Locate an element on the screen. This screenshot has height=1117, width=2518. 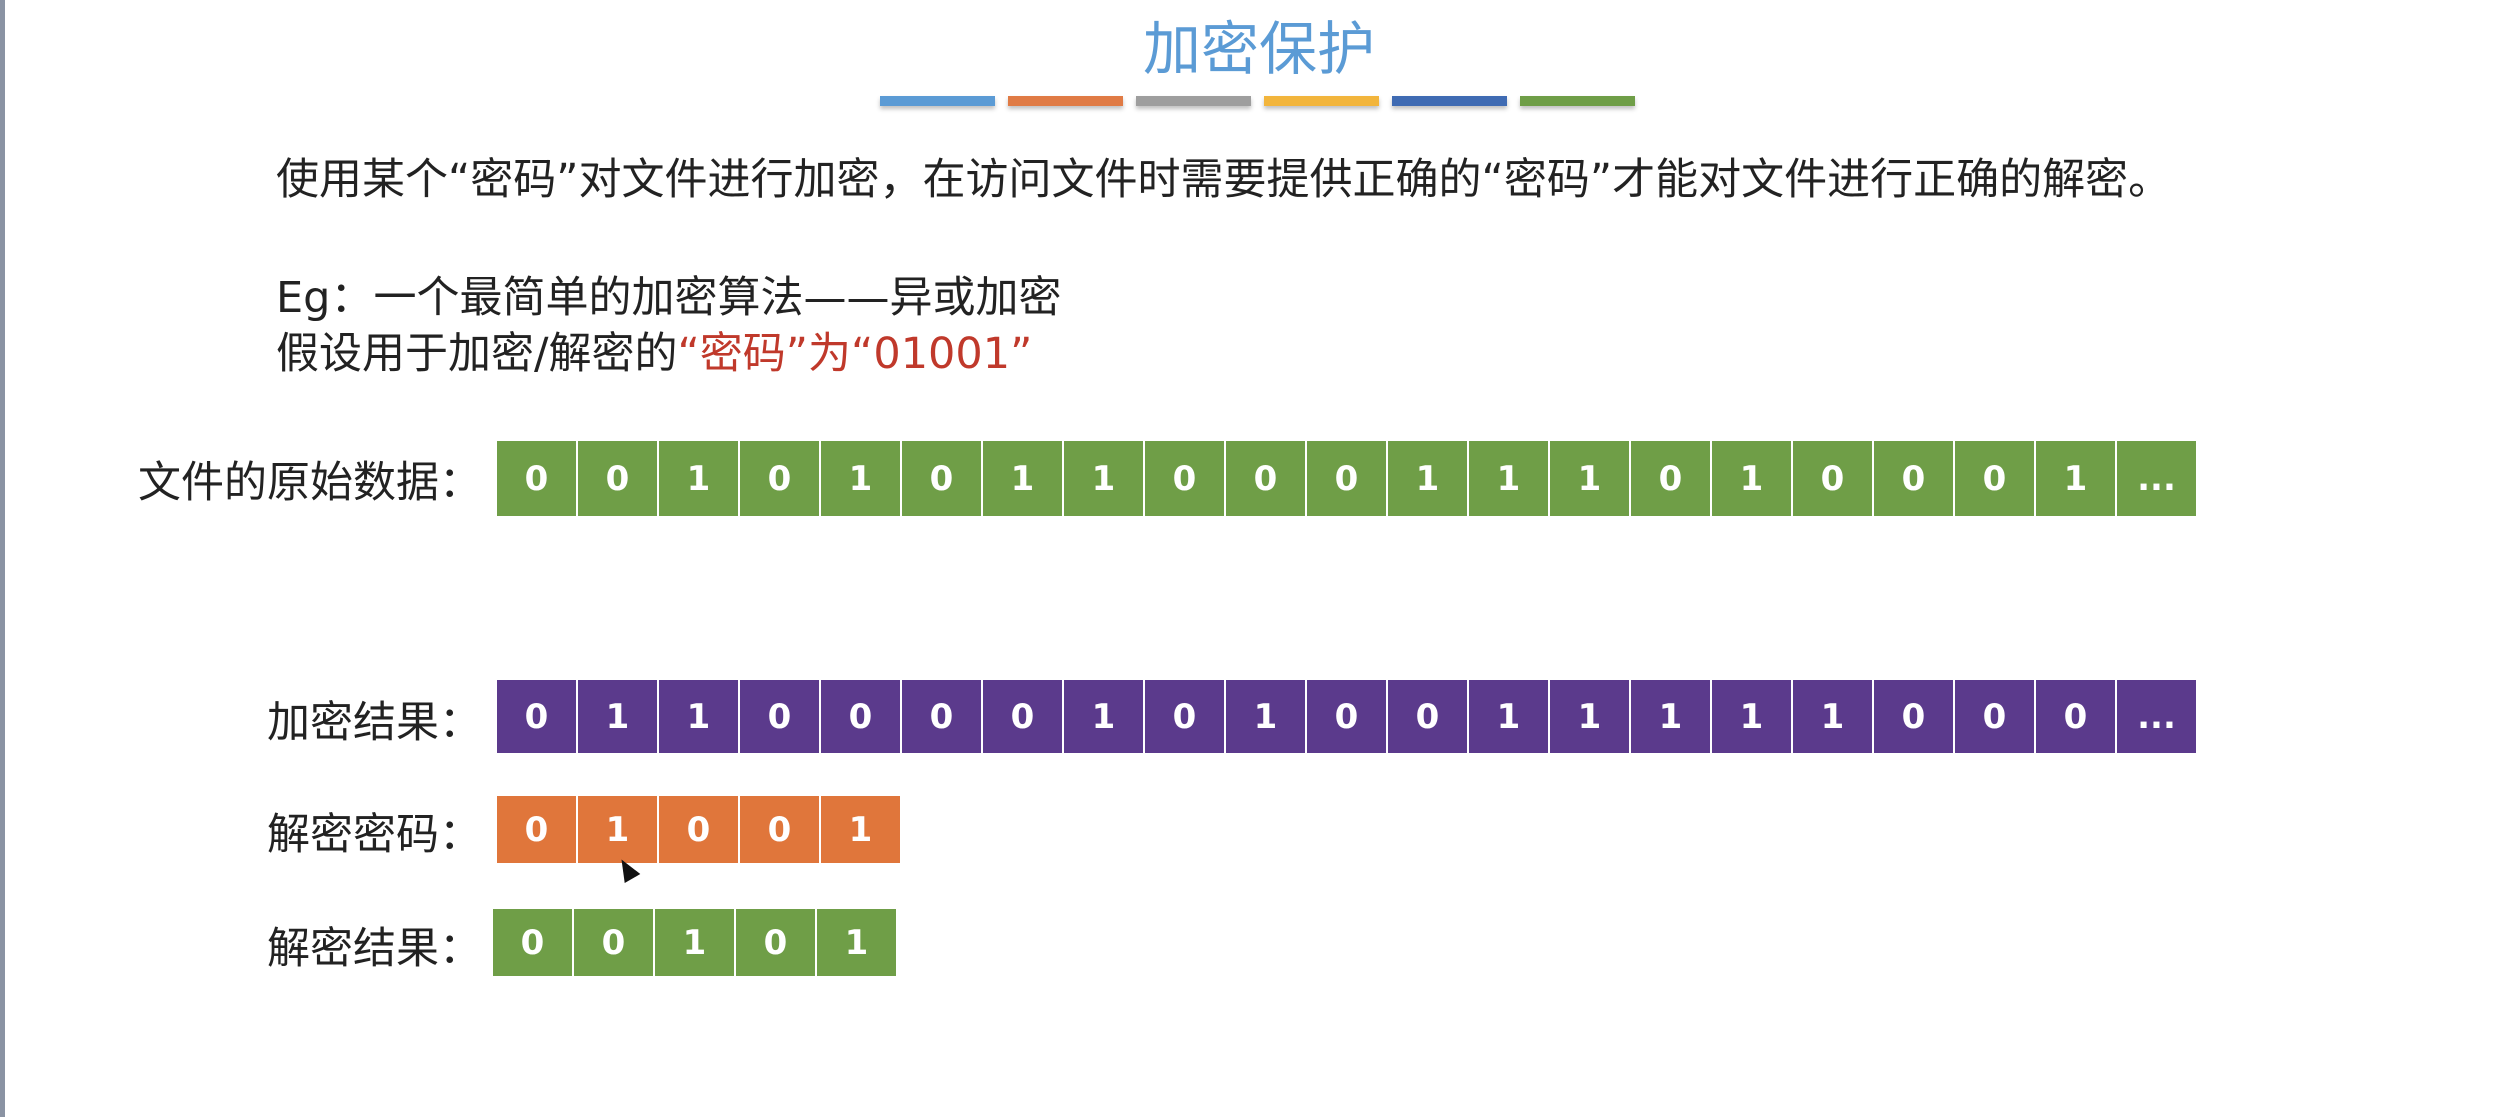
encrypted-result-label: 加密结果： is located at coordinates (374, 723).